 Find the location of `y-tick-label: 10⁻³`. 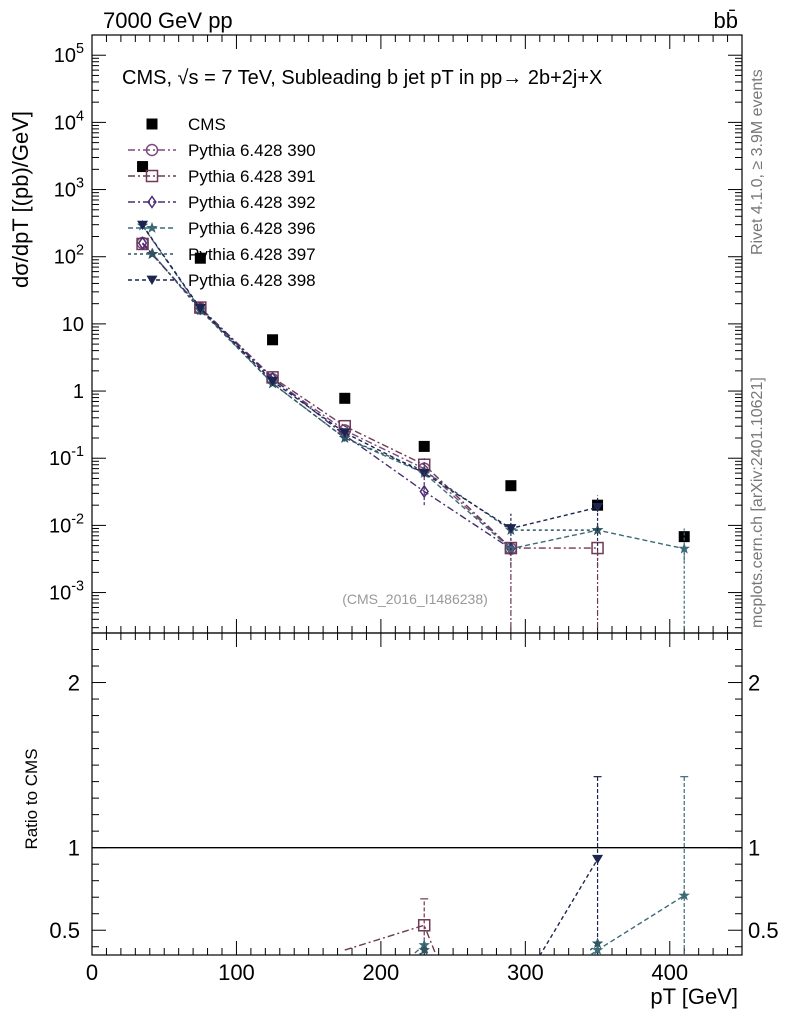

y-tick-label: 10⁻³ is located at coordinates (66, 592).